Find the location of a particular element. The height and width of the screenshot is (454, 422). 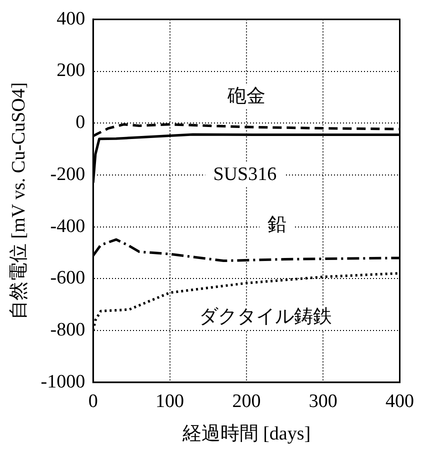

y-axis-title: 自然電位 [mV vs. Cu-CuSO4] is located at coordinates (19, 201).